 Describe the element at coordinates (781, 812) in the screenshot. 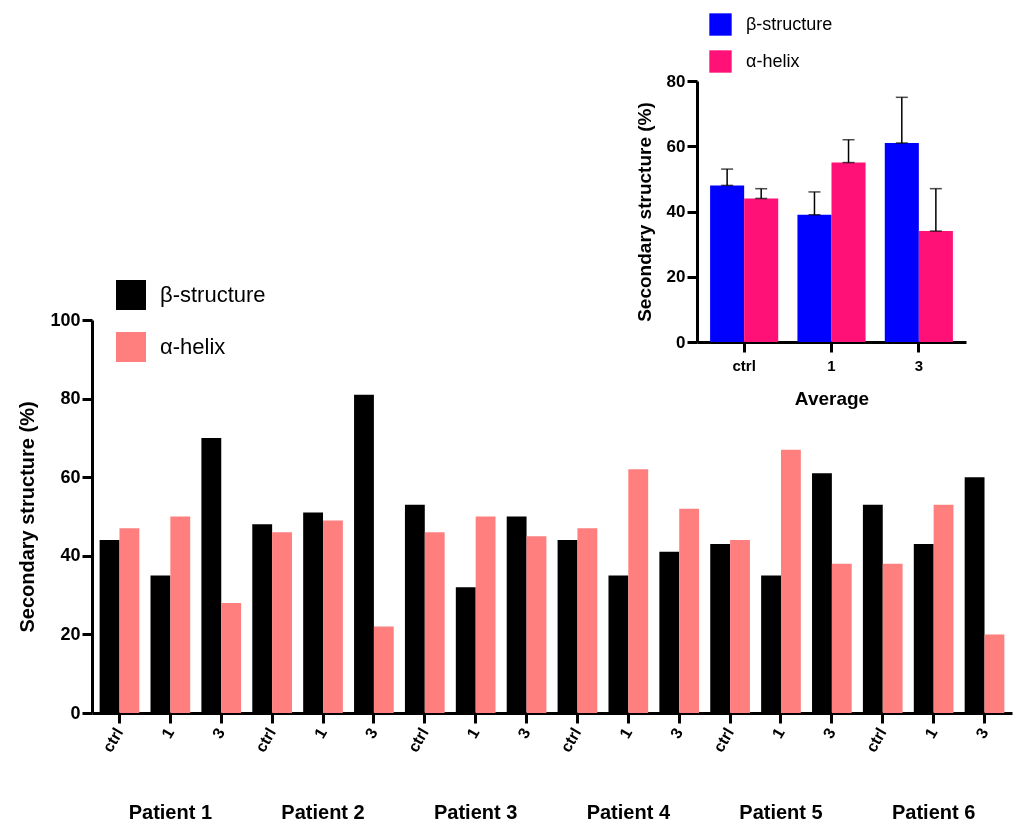

I see `text: Patient 5` at that location.